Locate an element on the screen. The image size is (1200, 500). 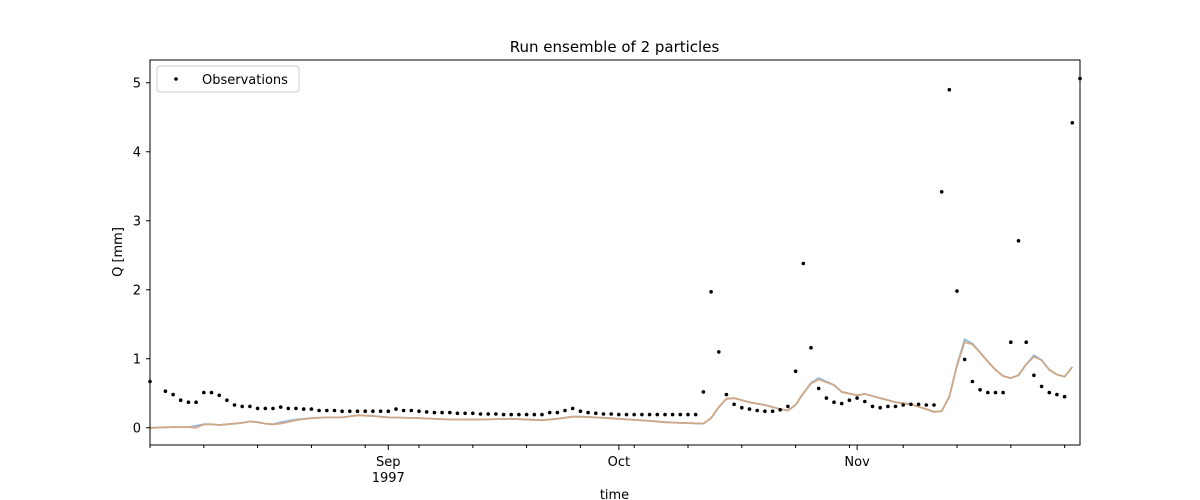
y-tick-label-2: 2 is located at coordinates (137, 290).